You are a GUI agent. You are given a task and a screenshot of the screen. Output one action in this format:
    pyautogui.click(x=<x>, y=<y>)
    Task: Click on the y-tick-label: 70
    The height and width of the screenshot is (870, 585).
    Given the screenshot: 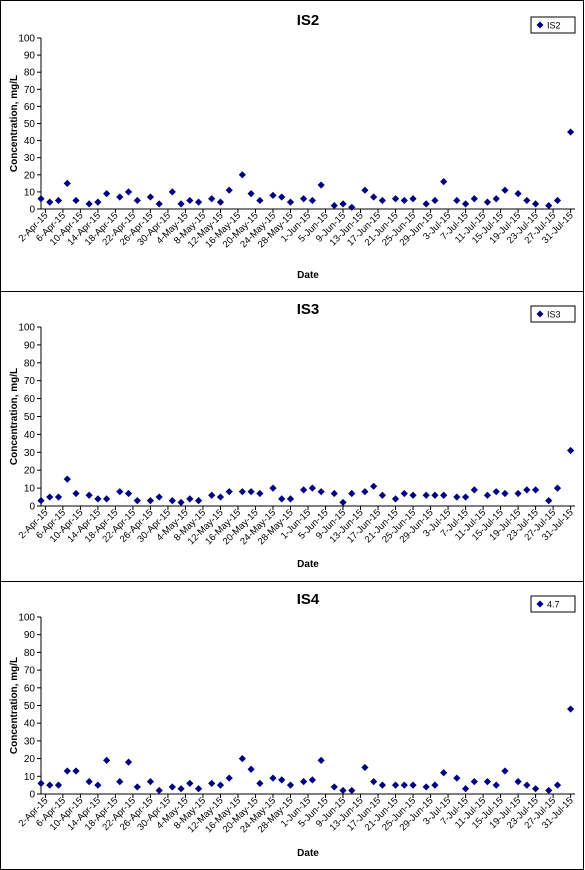 What is the action you would take?
    pyautogui.click(x=30, y=381)
    